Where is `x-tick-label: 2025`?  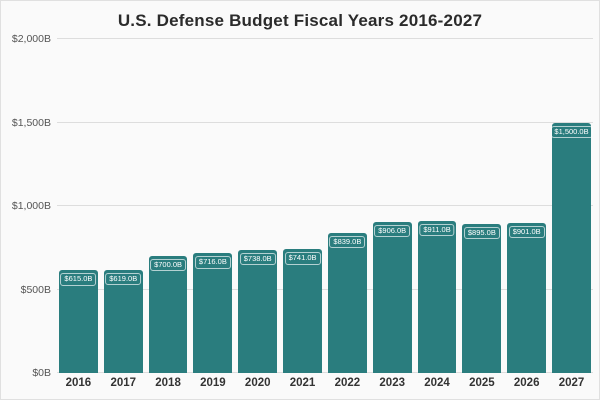 x-tick-label: 2025 is located at coordinates (482, 383).